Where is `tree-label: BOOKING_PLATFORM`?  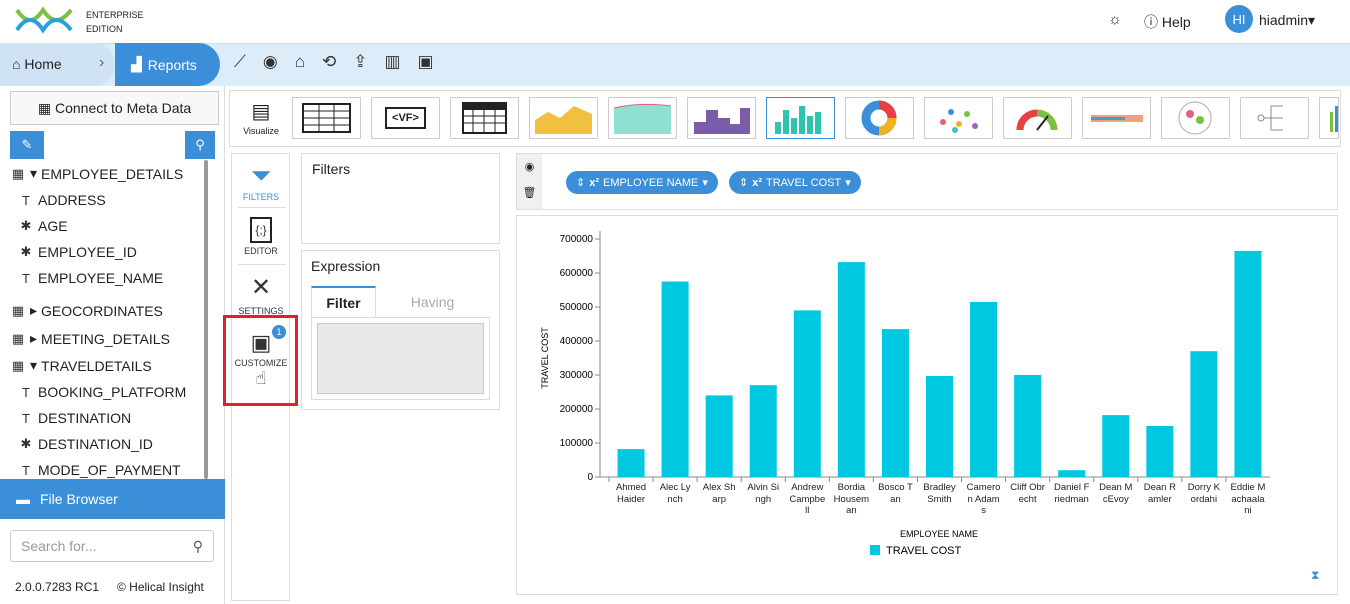
tree-label: BOOKING_PLATFORM is located at coordinates (112, 392).